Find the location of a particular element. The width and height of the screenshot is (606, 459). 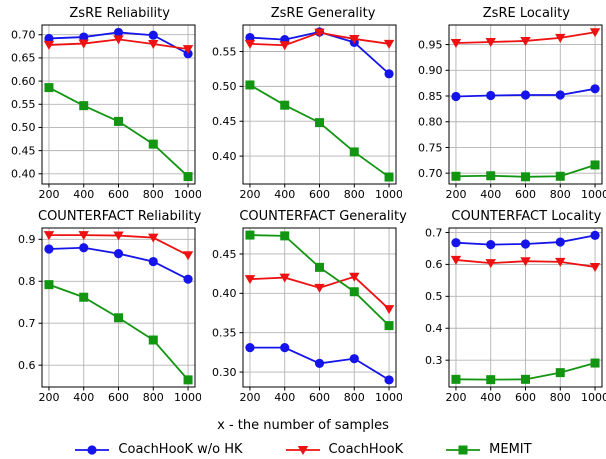

svg-text: 0.95 is located at coordinates (430, 44).